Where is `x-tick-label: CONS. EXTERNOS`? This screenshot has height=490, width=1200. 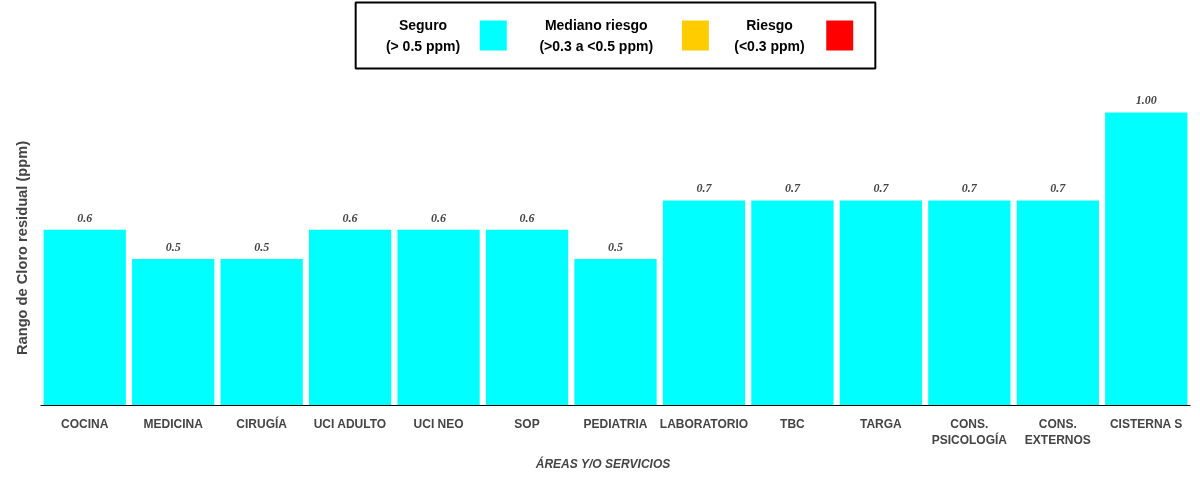
x-tick-label: CONS. EXTERNOS is located at coordinates (1057, 432).